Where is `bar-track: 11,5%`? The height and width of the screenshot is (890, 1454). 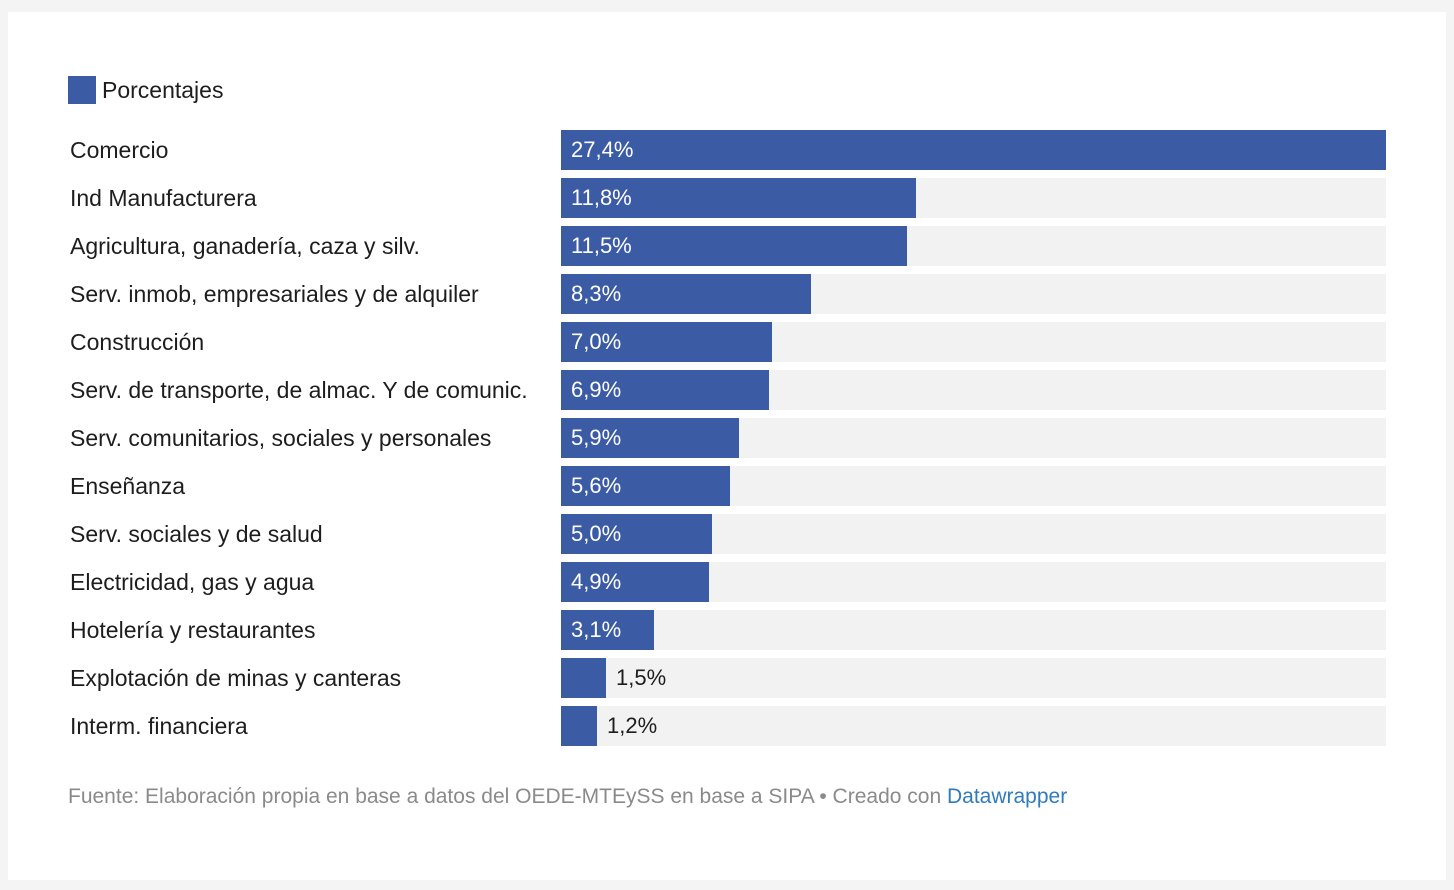 bar-track: 11,5% is located at coordinates (973, 246).